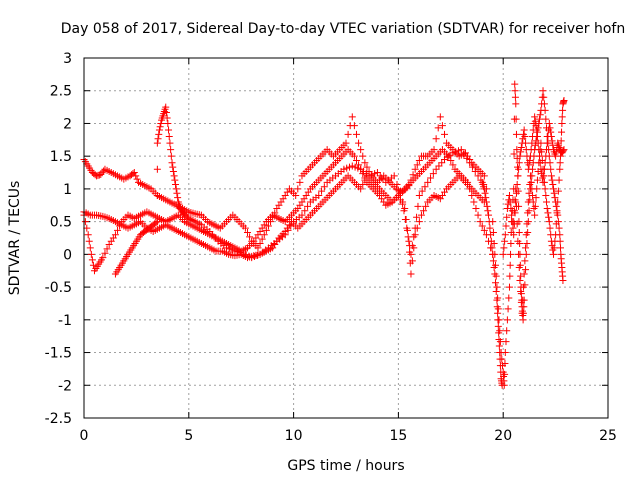 Image resolution: width=640 pixels, height=480 pixels. What do you see at coordinates (348, 436) in the screenshot?
I see `x-tick-labels: 0 5 10 15 20 25` at bounding box center [348, 436].